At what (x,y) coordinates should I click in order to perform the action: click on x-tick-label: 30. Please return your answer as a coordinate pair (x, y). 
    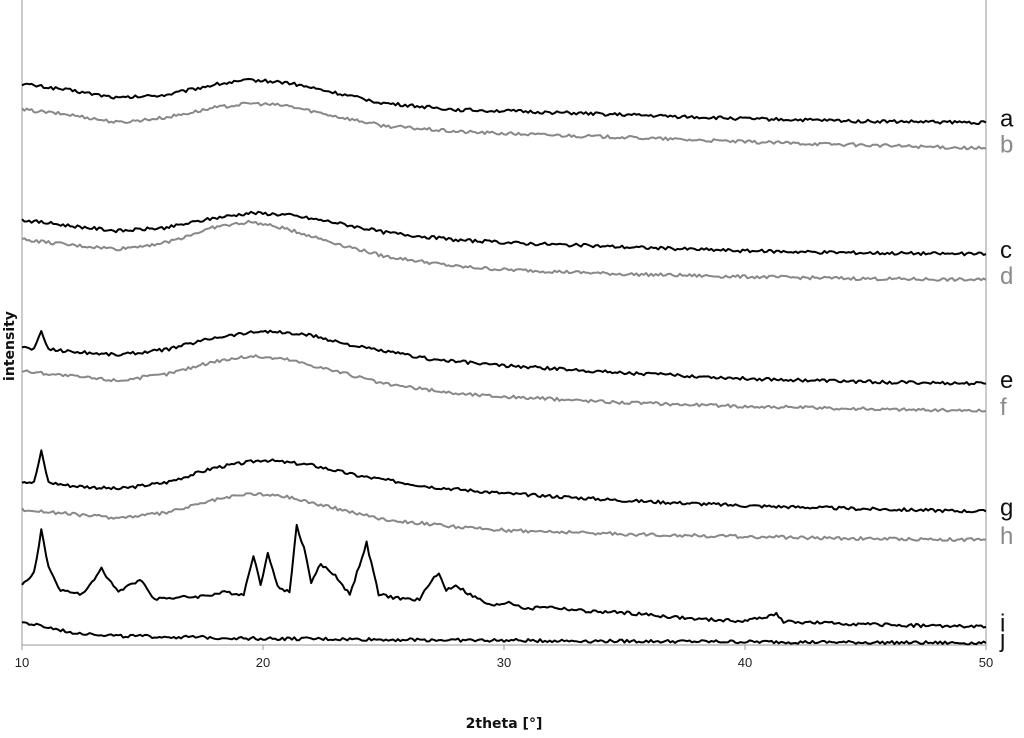
    Looking at the image, I should click on (504, 662).